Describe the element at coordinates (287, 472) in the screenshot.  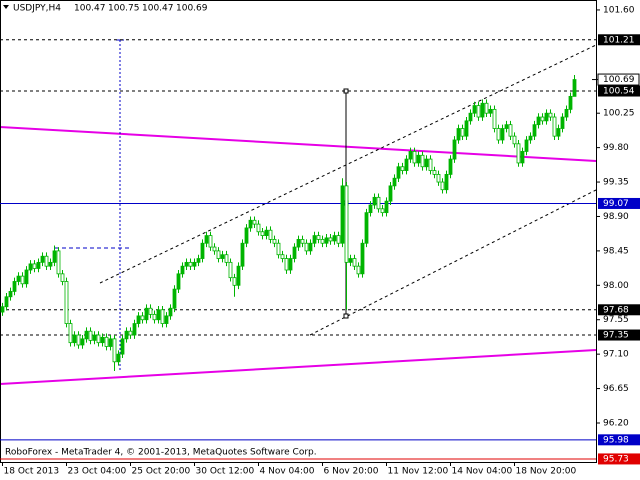
I see `x-tick-label: 4 Nov 04:00` at that location.